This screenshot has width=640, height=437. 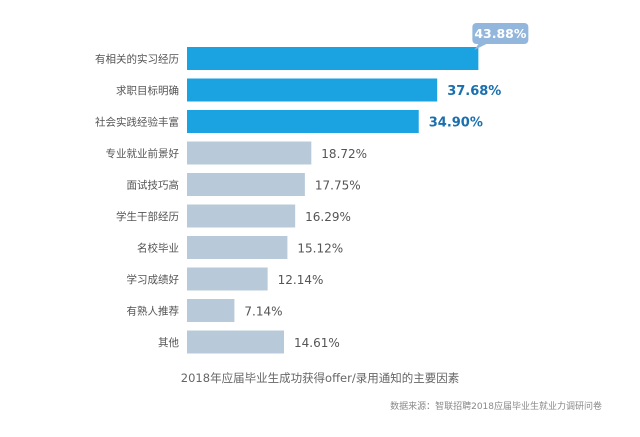 What do you see at coordinates (143, 153) in the screenshot?
I see `category-label: 专业就业前景好` at bounding box center [143, 153].